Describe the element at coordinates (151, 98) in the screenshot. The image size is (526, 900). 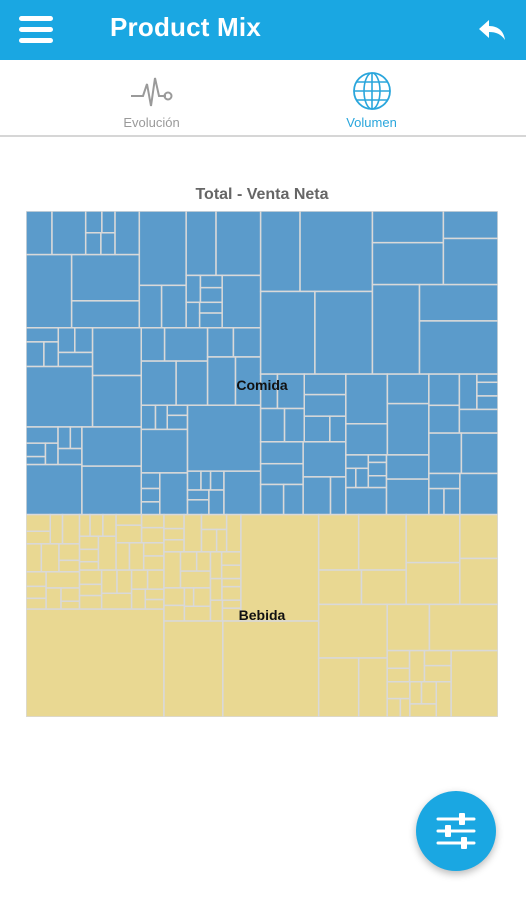
I see `tab-evolucion: Evolución` at that location.